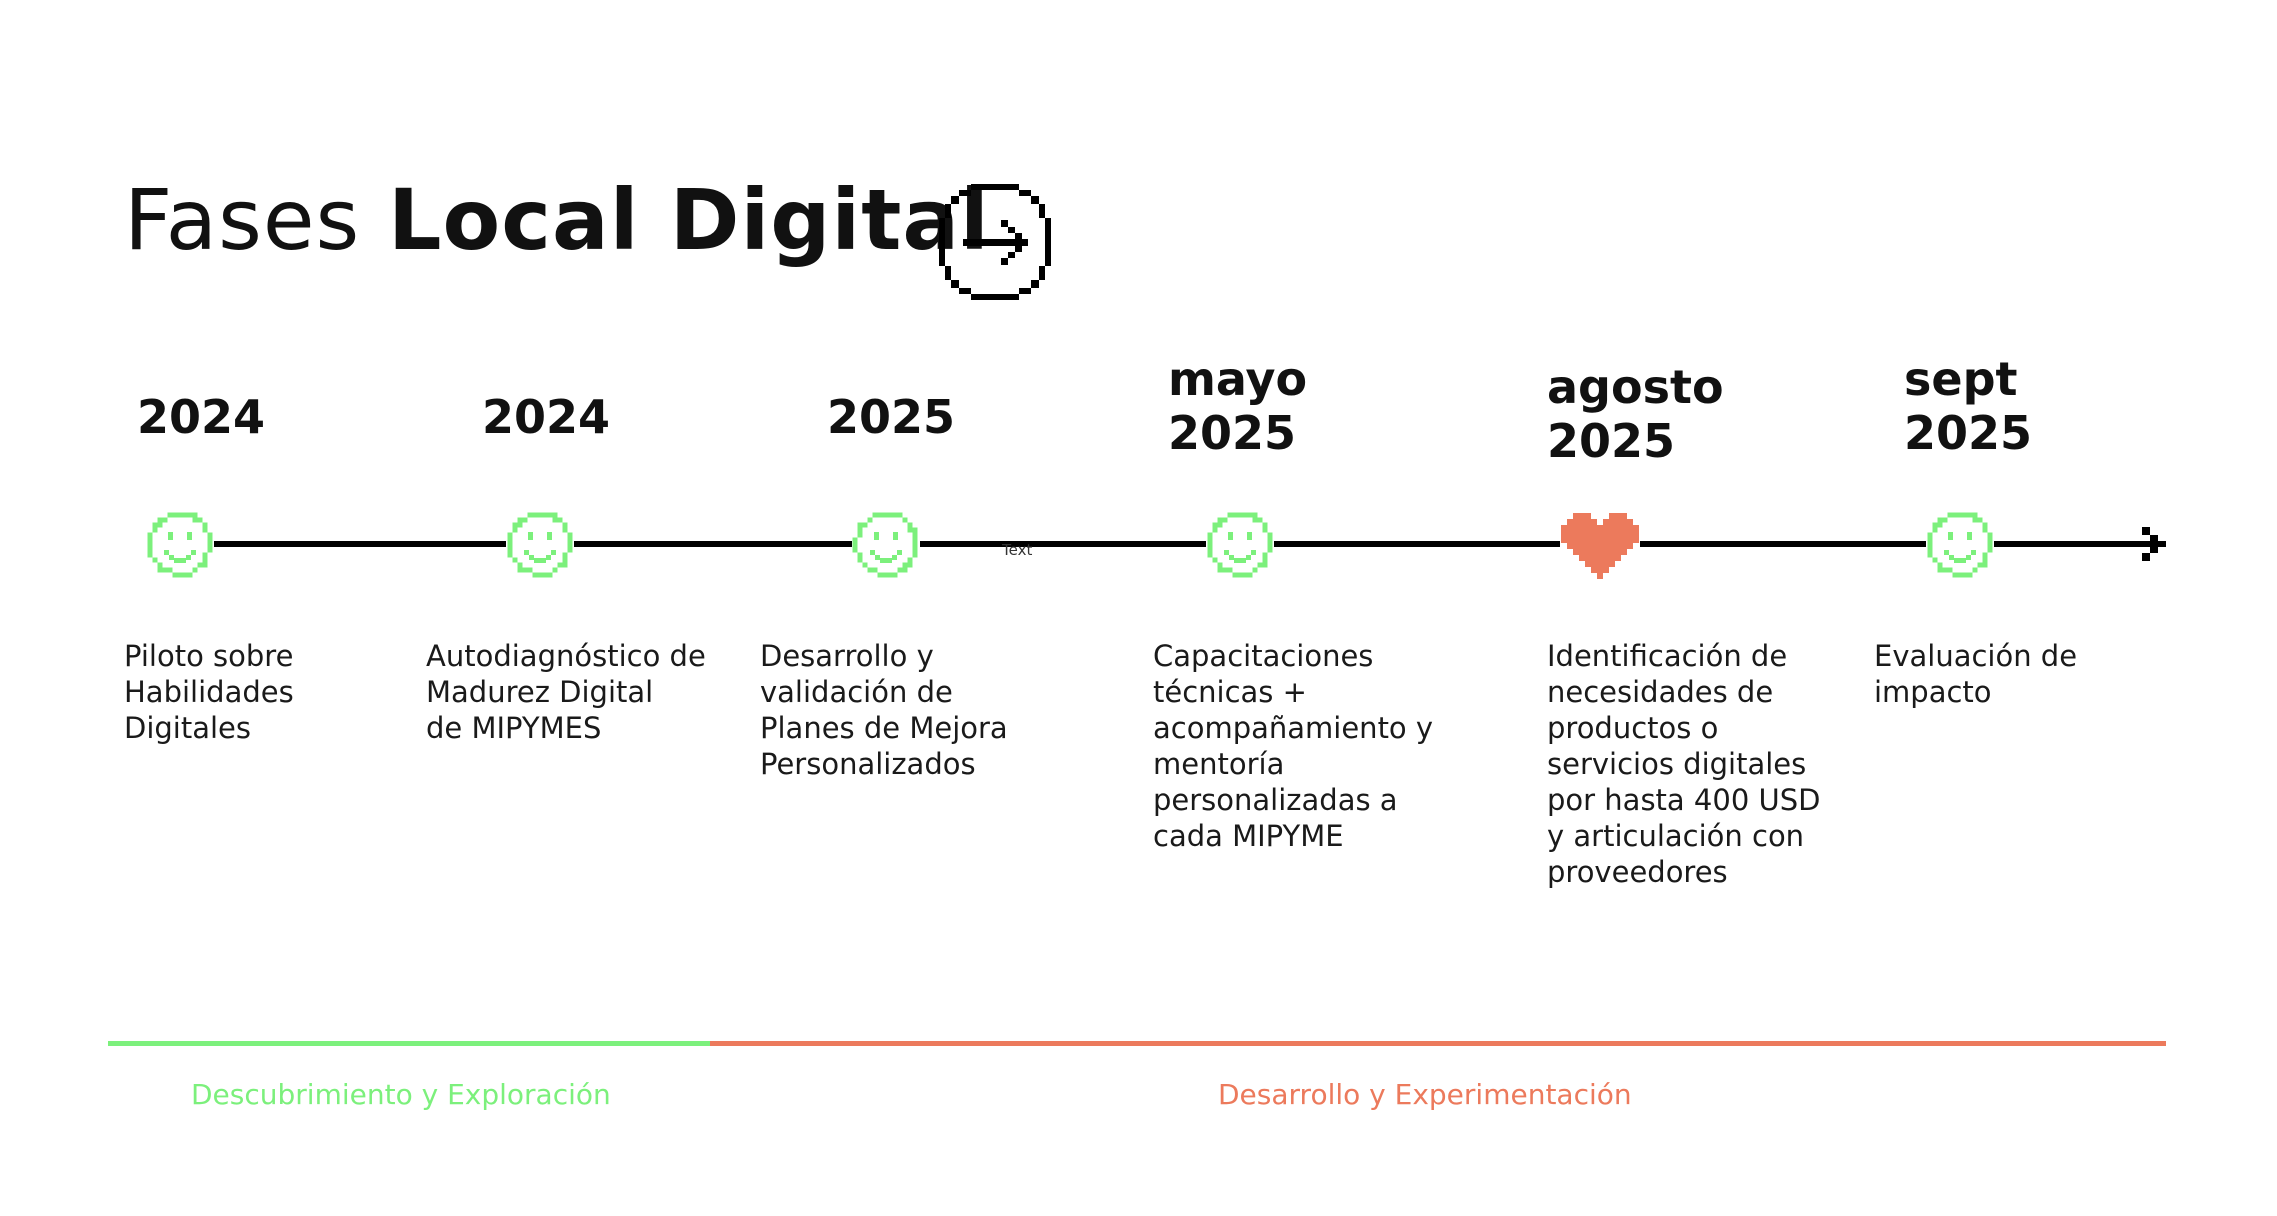  Describe the element at coordinates (1635, 387) in the screenshot. I see `milestone-month: agosto` at that location.